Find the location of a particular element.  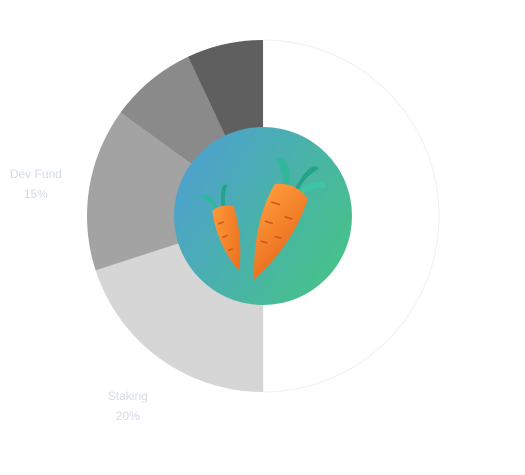

slice-value-2: 20% is located at coordinates (128, 416).